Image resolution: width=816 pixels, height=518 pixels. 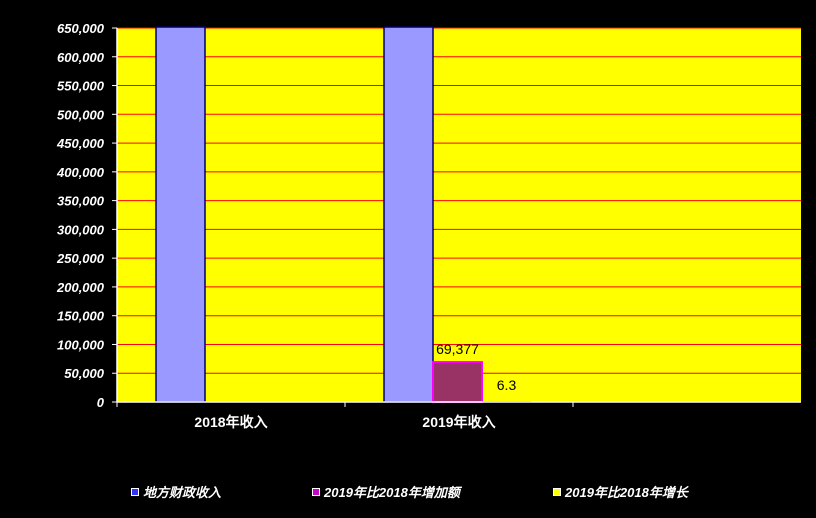 I want to click on legend-label-series-2: 2019年比2018年增长, so click(x=626, y=492).